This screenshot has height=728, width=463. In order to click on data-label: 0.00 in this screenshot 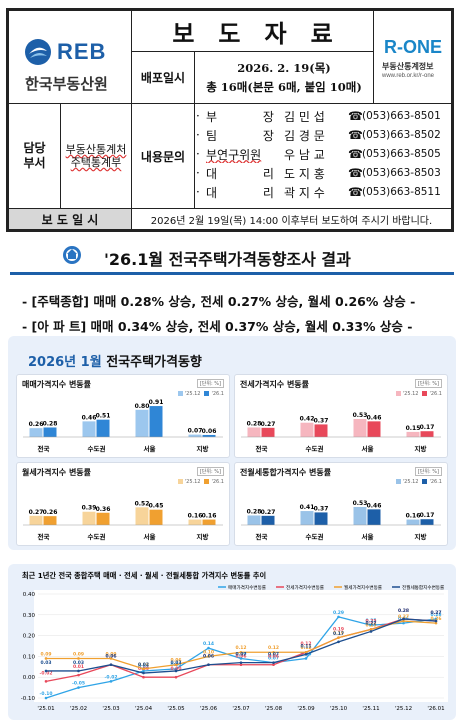, I will do `click(175, 669)`.